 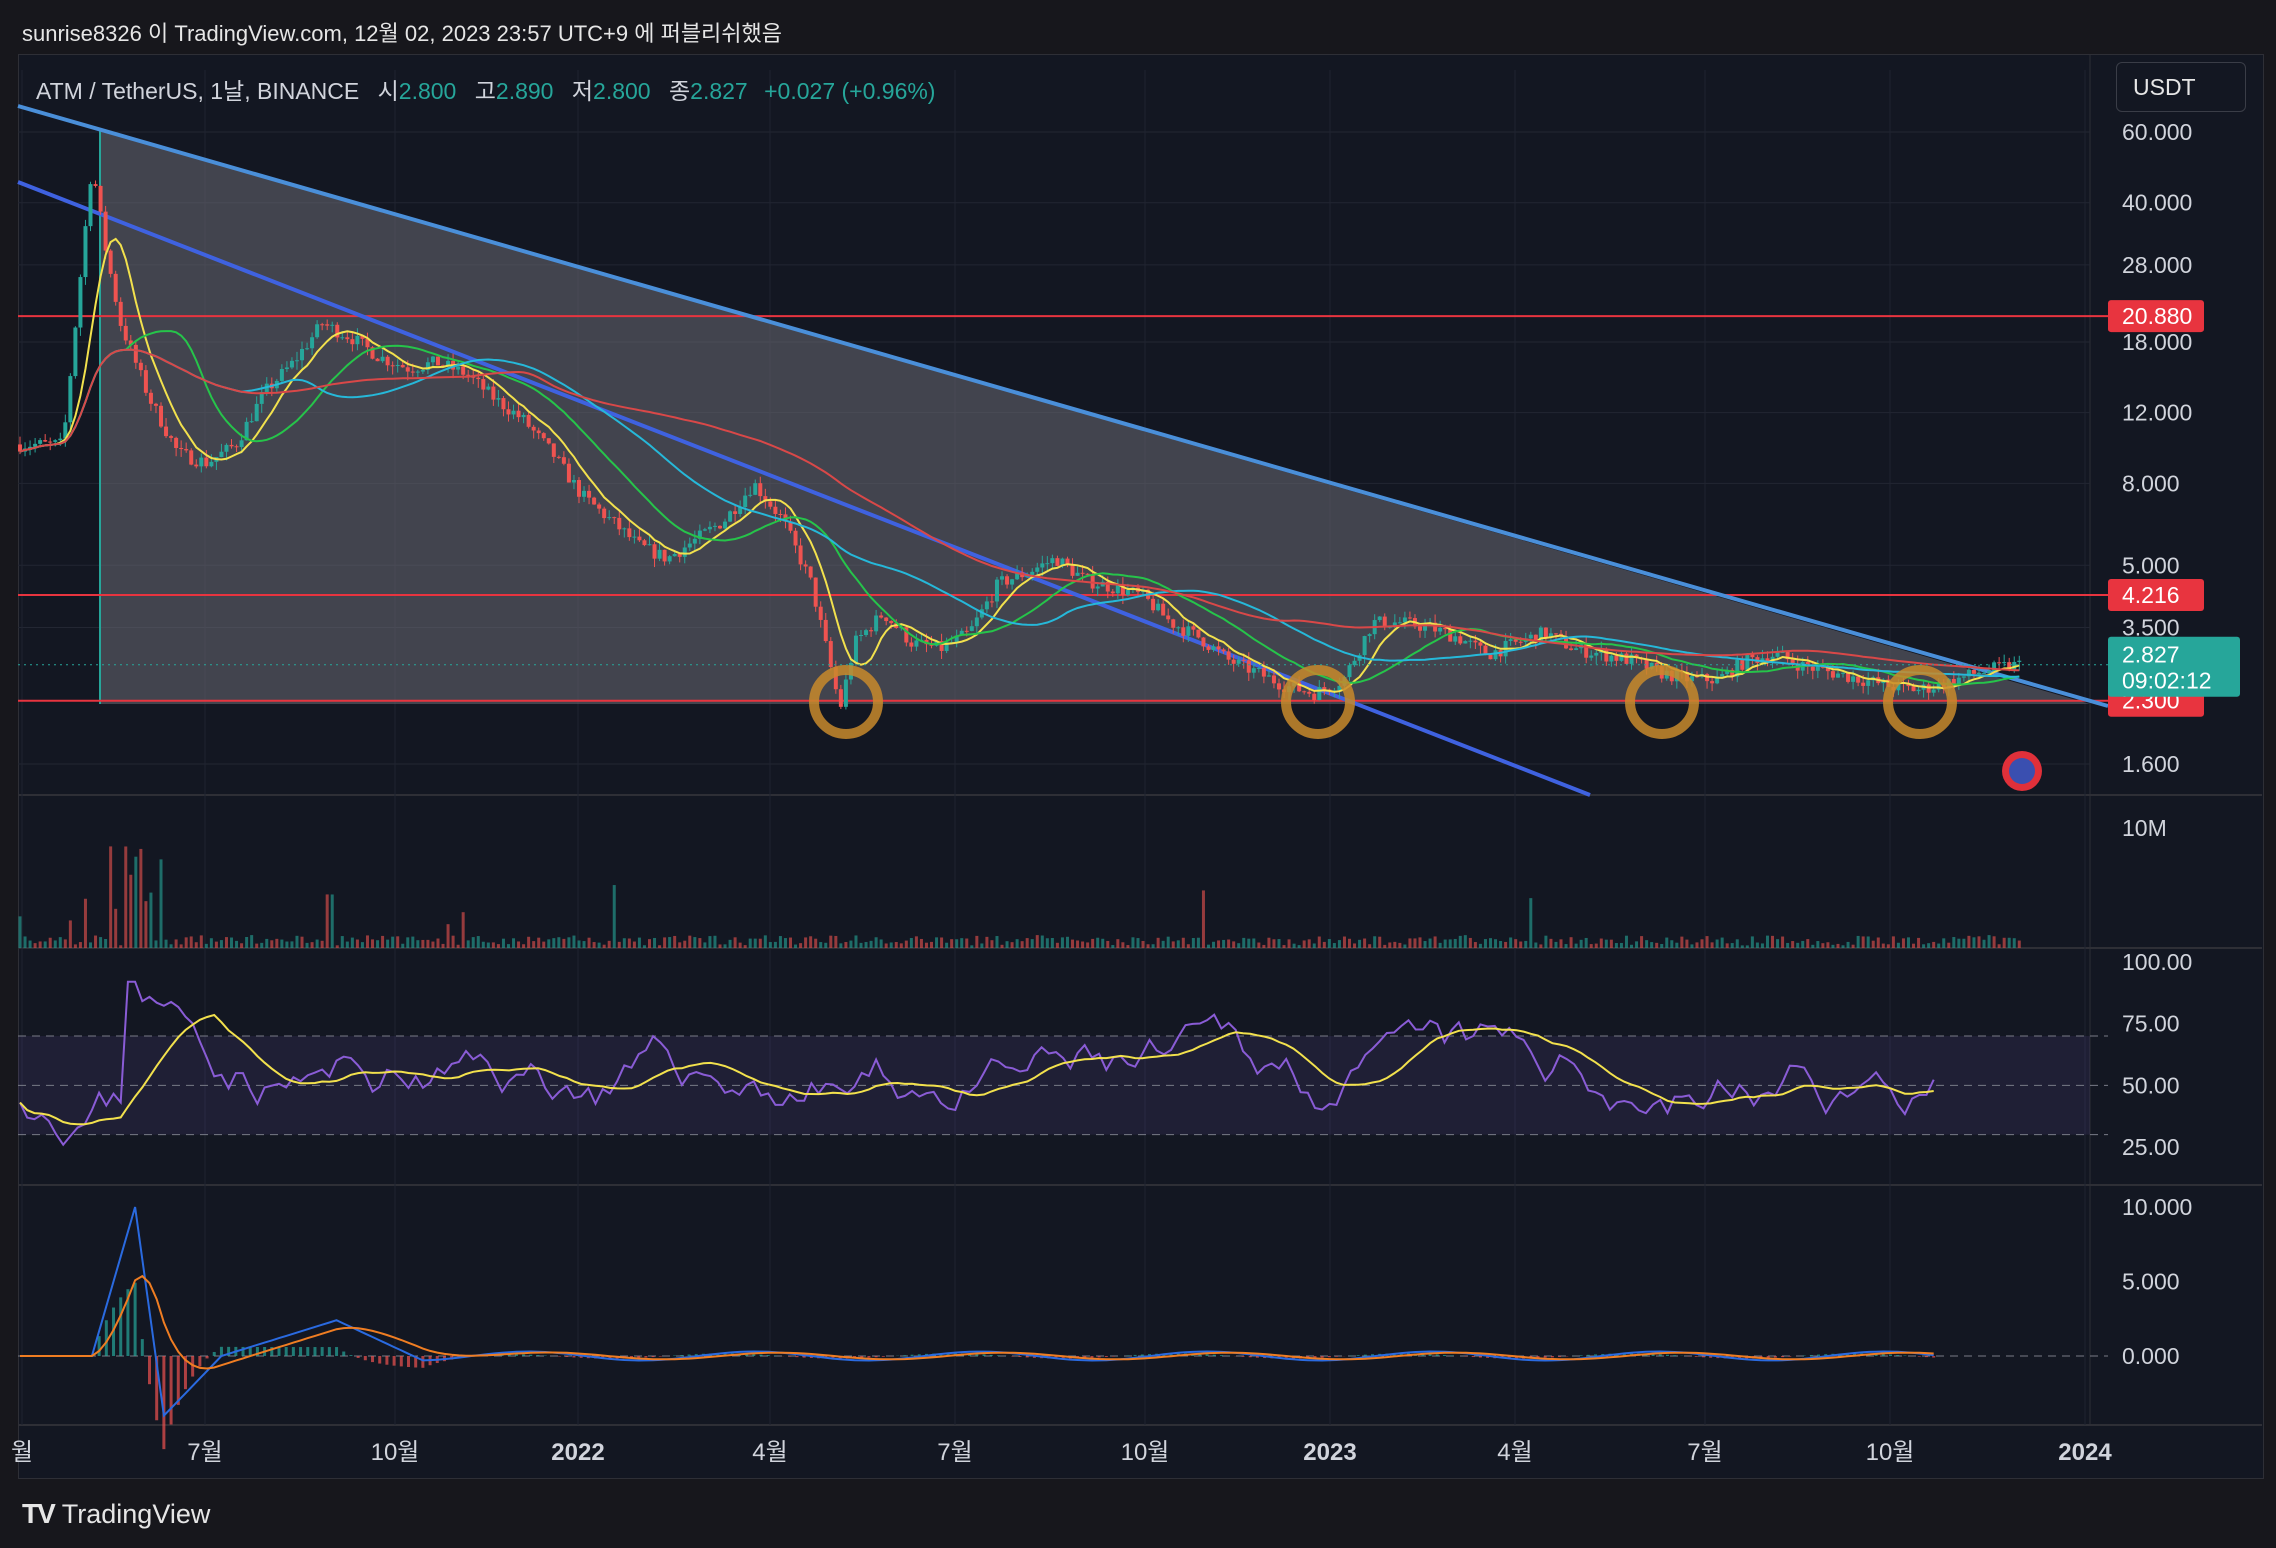 What do you see at coordinates (2174, 666) in the screenshot?
I see `last-price-box` at bounding box center [2174, 666].